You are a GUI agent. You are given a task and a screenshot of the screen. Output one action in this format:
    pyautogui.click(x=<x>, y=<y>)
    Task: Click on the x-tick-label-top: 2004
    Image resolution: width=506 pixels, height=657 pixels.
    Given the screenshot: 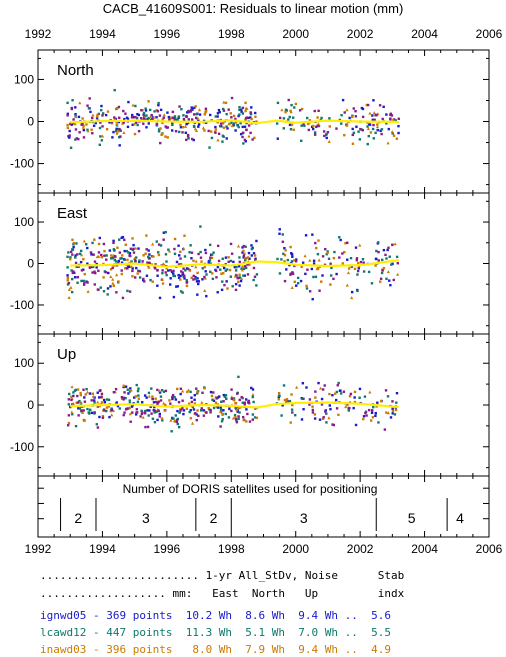 What is the action you would take?
    pyautogui.click(x=424, y=34)
    